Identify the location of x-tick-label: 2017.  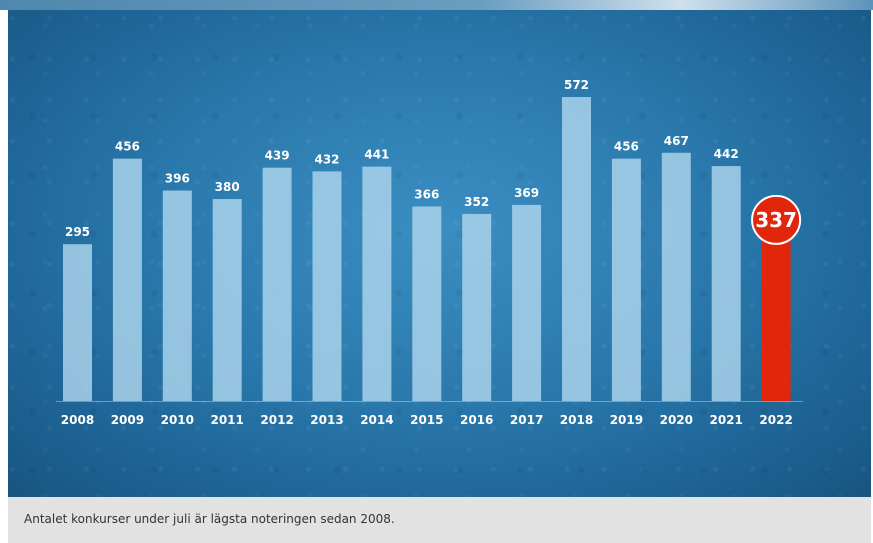
(526, 420).